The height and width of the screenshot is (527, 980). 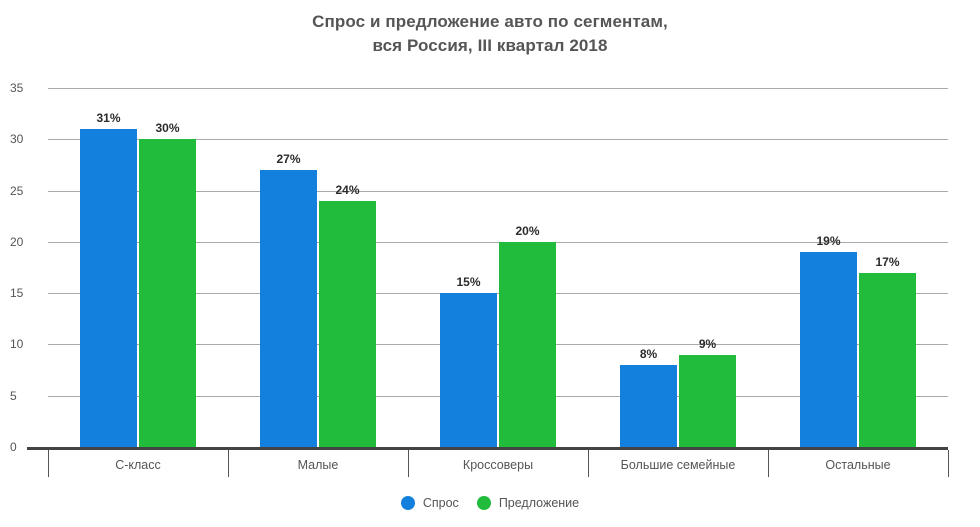 What do you see at coordinates (490, 21) in the screenshot?
I see `chart-title-line-1: Спрос и предложение авто по сегментам,` at bounding box center [490, 21].